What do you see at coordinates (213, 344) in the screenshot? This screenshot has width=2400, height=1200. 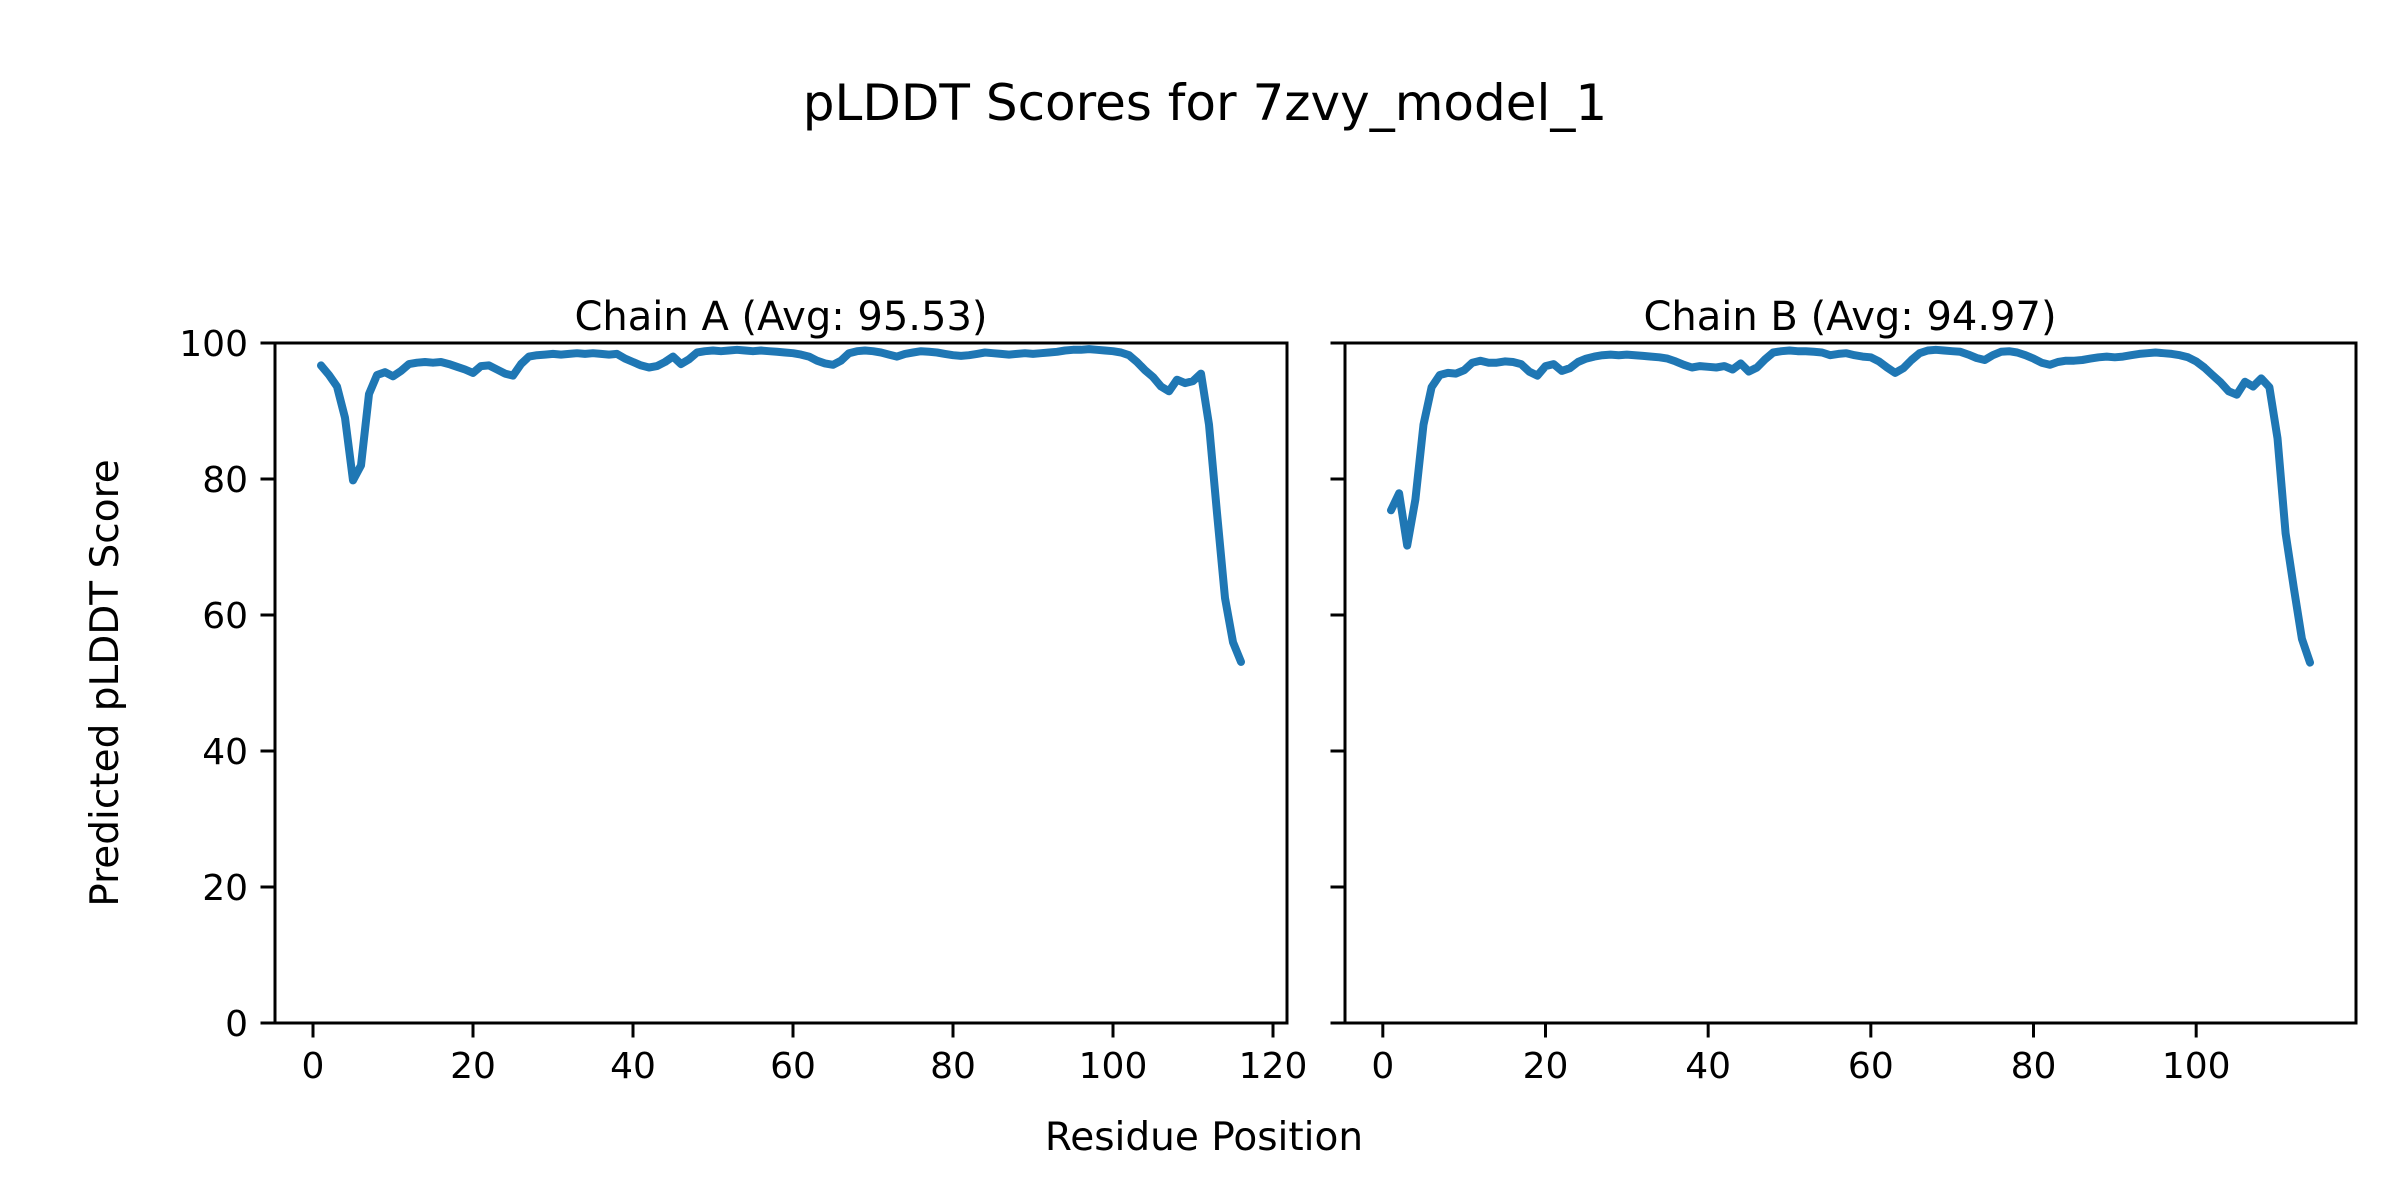 I see `y-tick-label: 100` at bounding box center [213, 344].